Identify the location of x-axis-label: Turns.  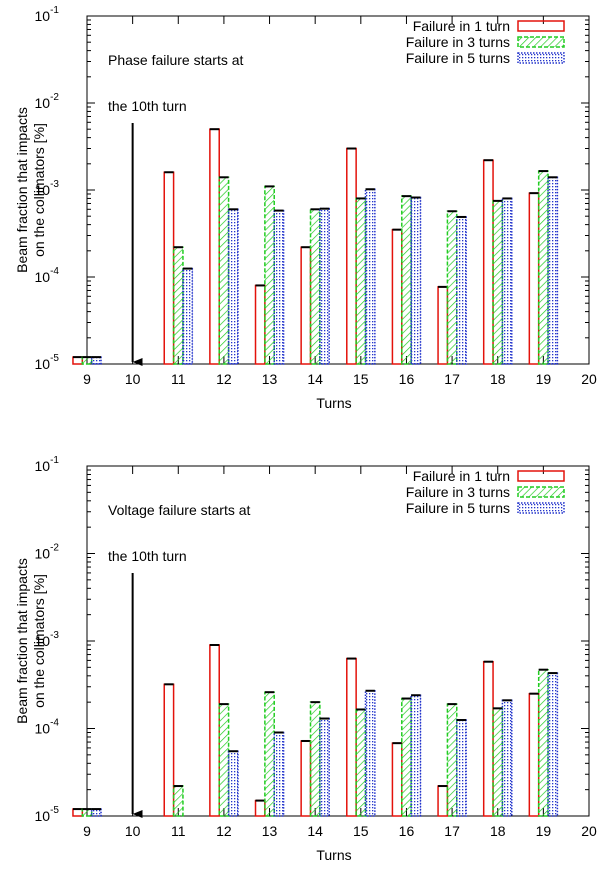
(333, 855).